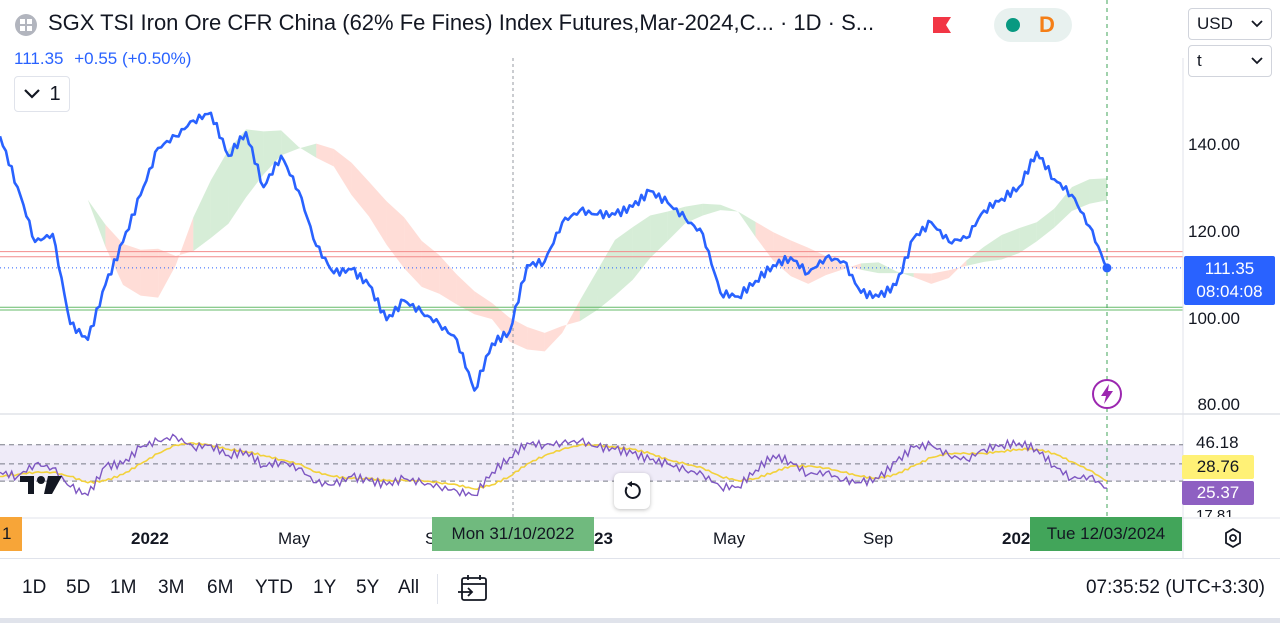  Describe the element at coordinates (150, 538) in the screenshot. I see `time-tick: 2022` at that location.